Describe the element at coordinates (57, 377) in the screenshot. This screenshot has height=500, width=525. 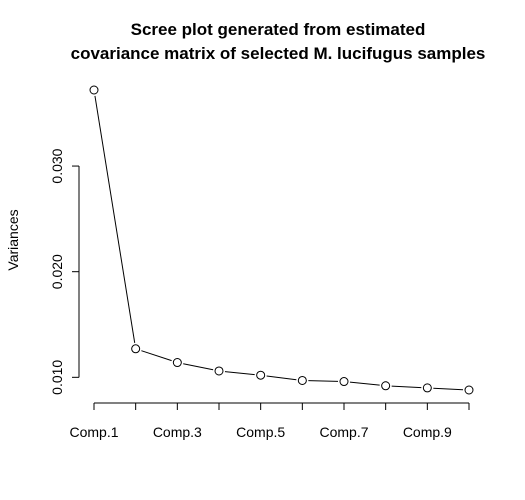
I see `y-tick-label: 0.010` at that location.